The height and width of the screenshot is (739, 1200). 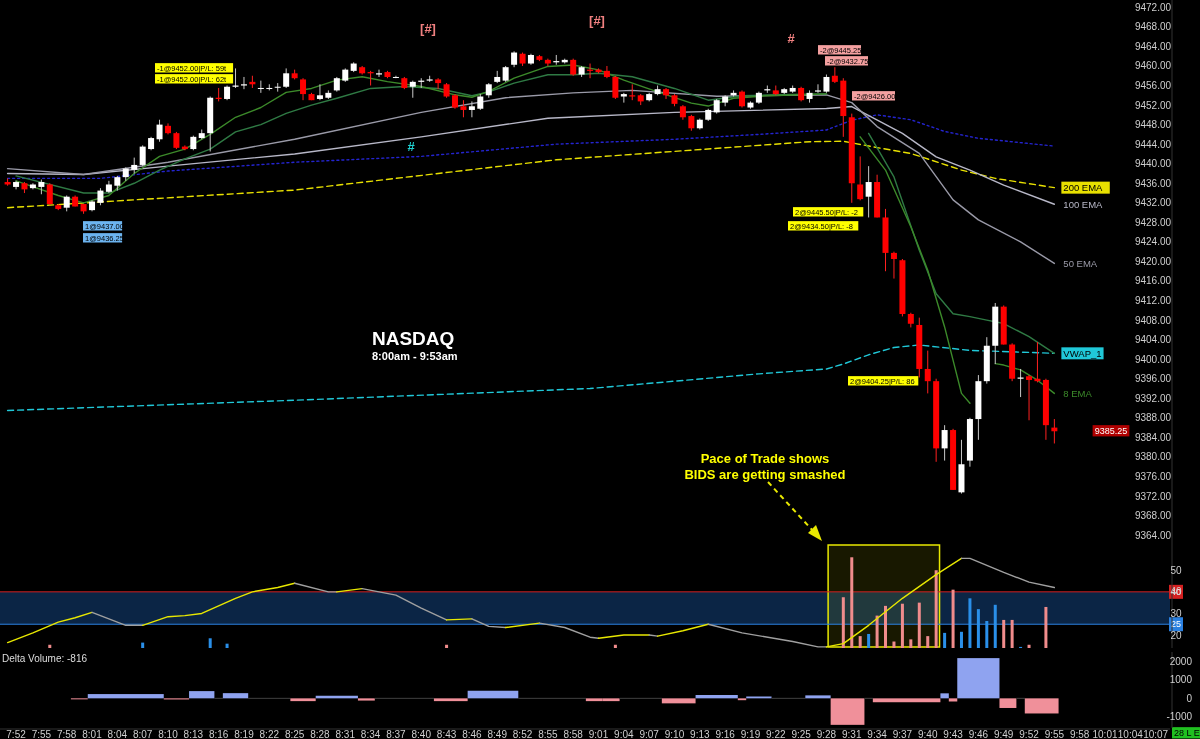 I want to click on x-tick-label: 8:16, so click(x=218, y=733).